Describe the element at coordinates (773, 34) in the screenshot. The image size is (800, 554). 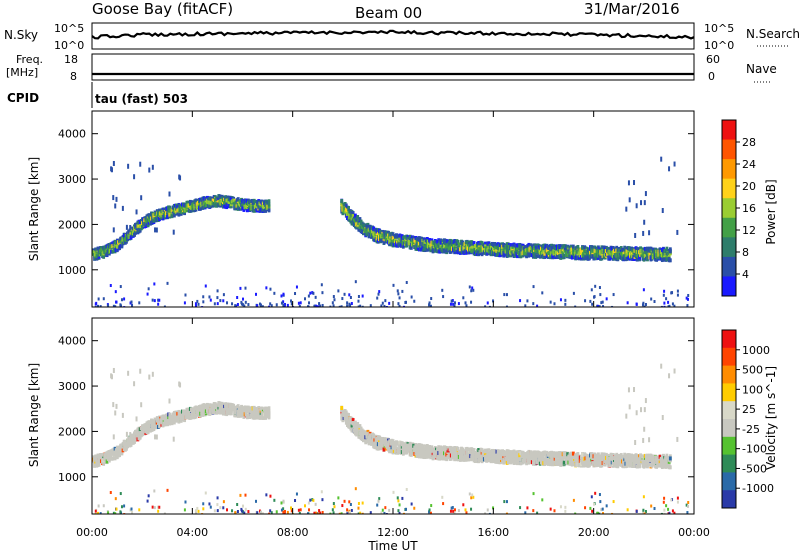
I see `nsearch-label: N.Search` at that location.